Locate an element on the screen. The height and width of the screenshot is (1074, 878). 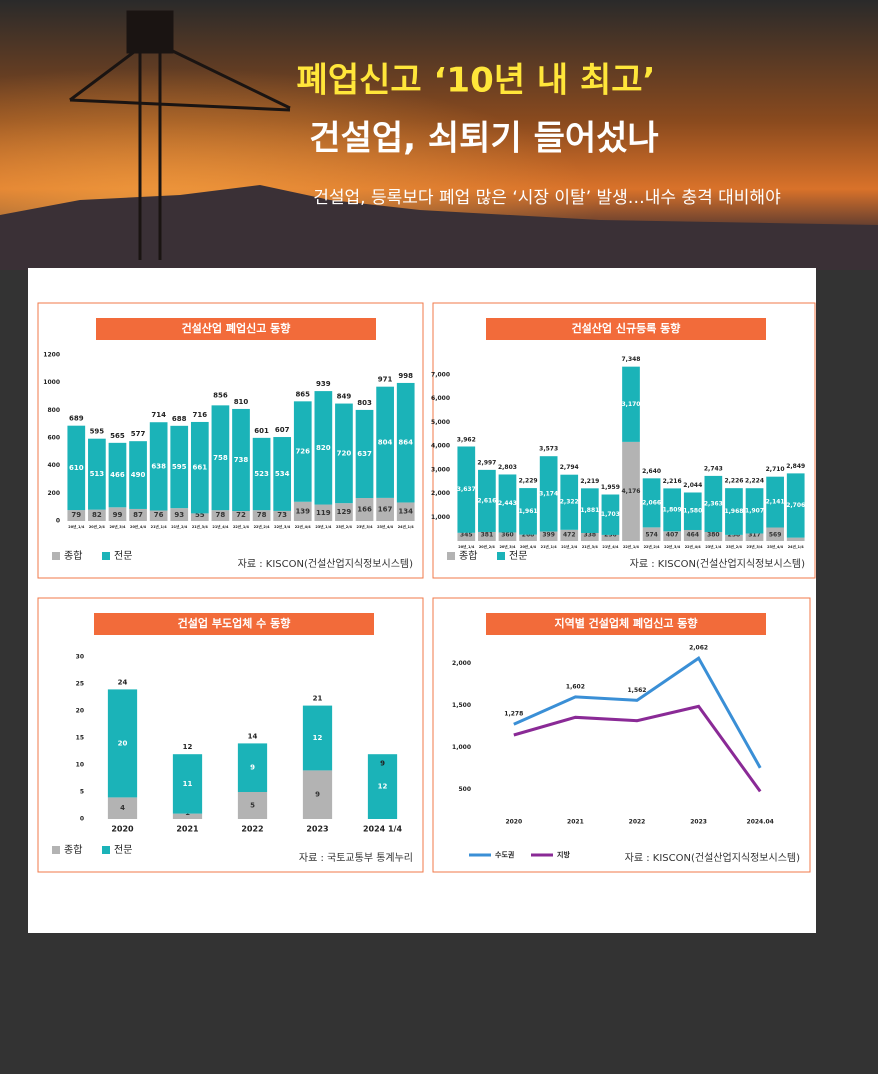
total-label: 849 is located at coordinates (344, 397).